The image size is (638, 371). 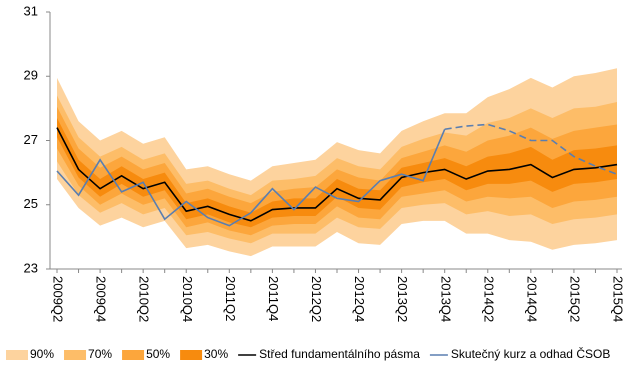 I want to click on x-tick-label: 2013Q2, so click(x=402, y=299).